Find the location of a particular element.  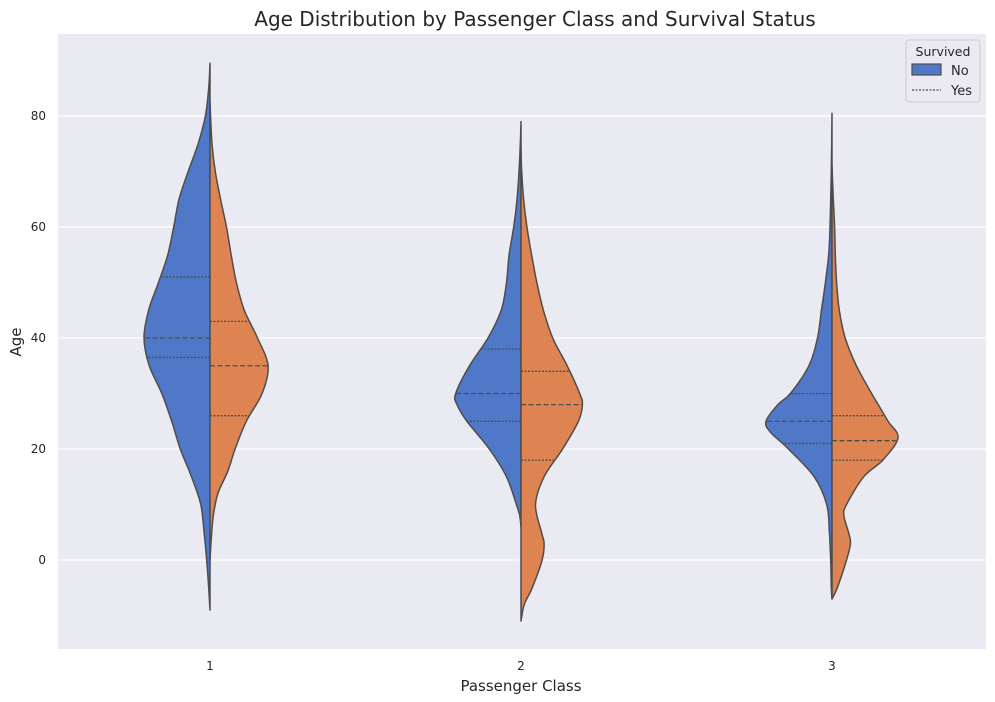

y-axis-label: Age is located at coordinates (16, 341).